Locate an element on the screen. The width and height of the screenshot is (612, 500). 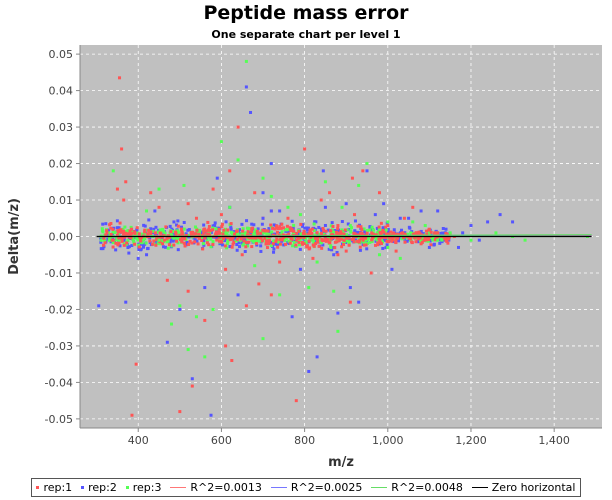
x-tick-label: 1,000 is located at coordinates (388, 440).